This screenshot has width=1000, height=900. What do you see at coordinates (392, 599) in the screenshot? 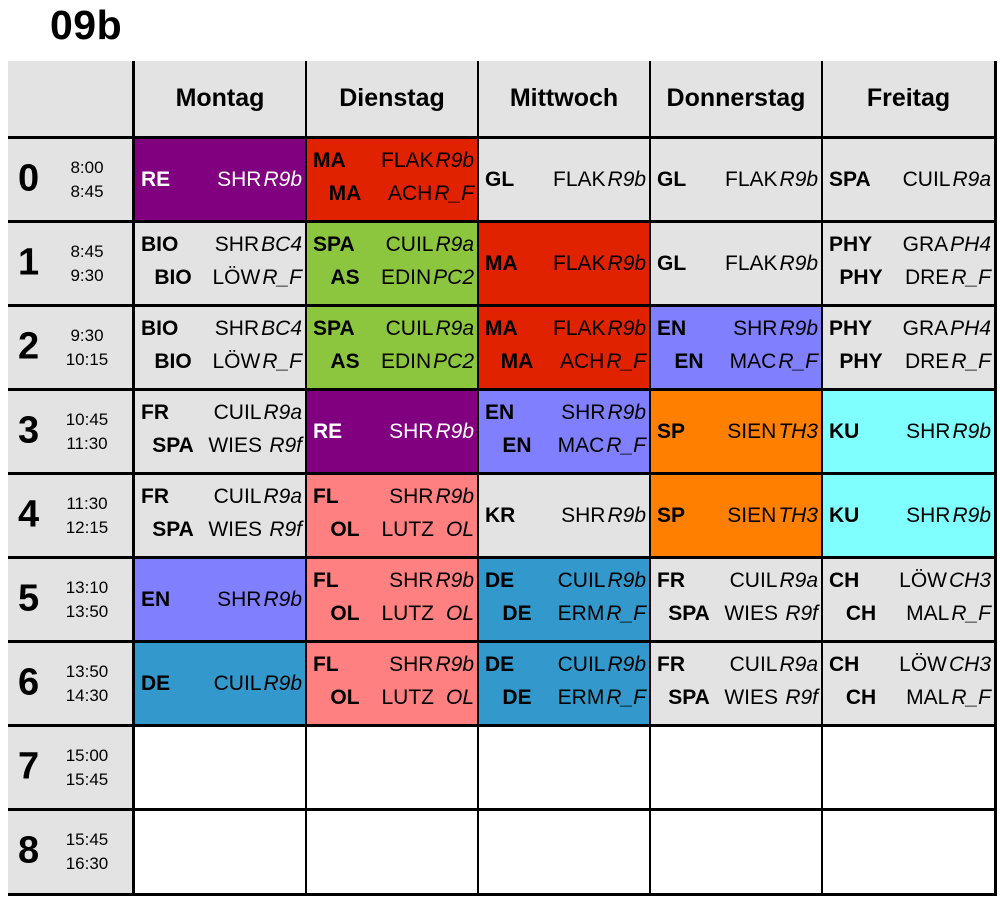
I see `lesson-cell: FL SHR R9b OL LUTZ OL` at bounding box center [392, 599].